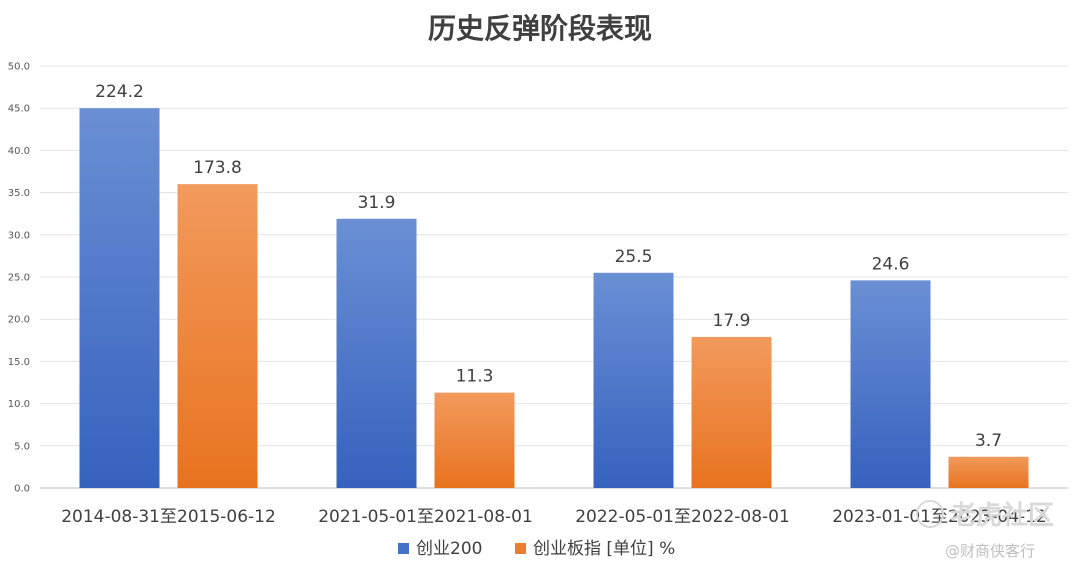 This screenshot has width=1080, height=575. I want to click on y-tick-label: 45.0, so click(19, 109).